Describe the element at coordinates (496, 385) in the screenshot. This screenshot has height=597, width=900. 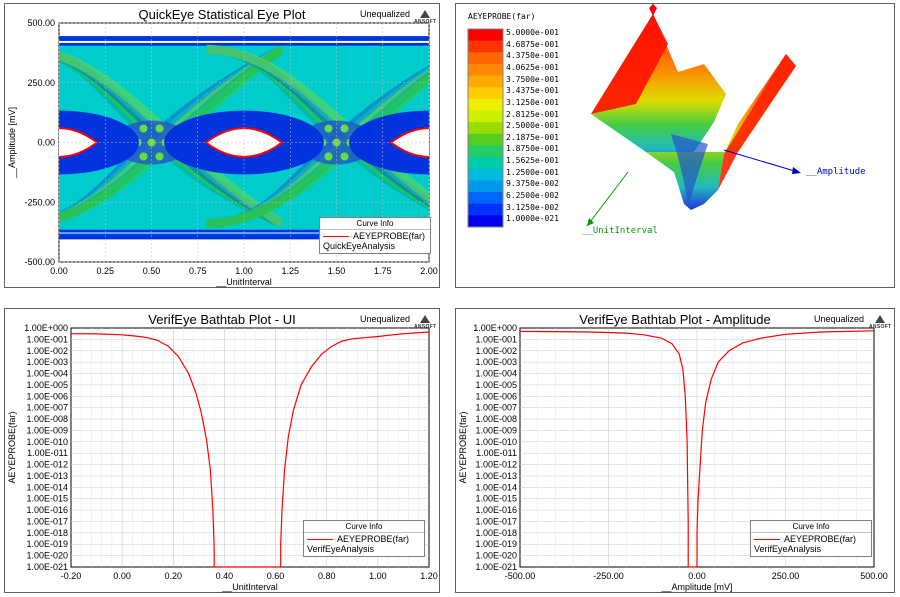
I see `y-tick-label: 1.00E-005` at that location.